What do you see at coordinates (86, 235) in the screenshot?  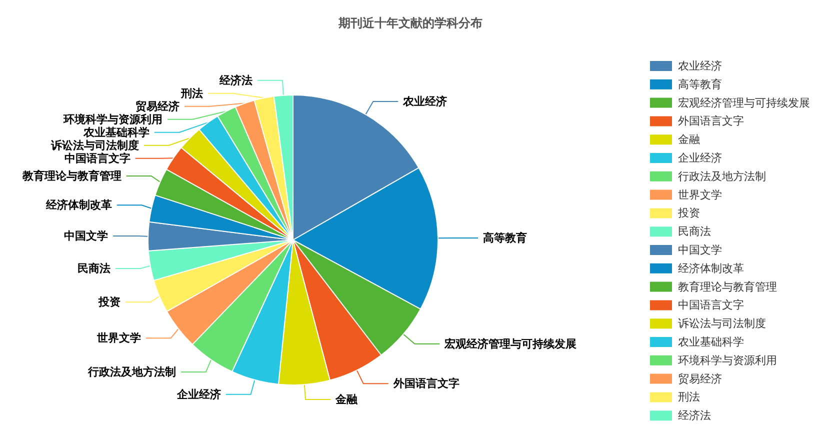 I see `slice-label: 中国文学` at bounding box center [86, 235].